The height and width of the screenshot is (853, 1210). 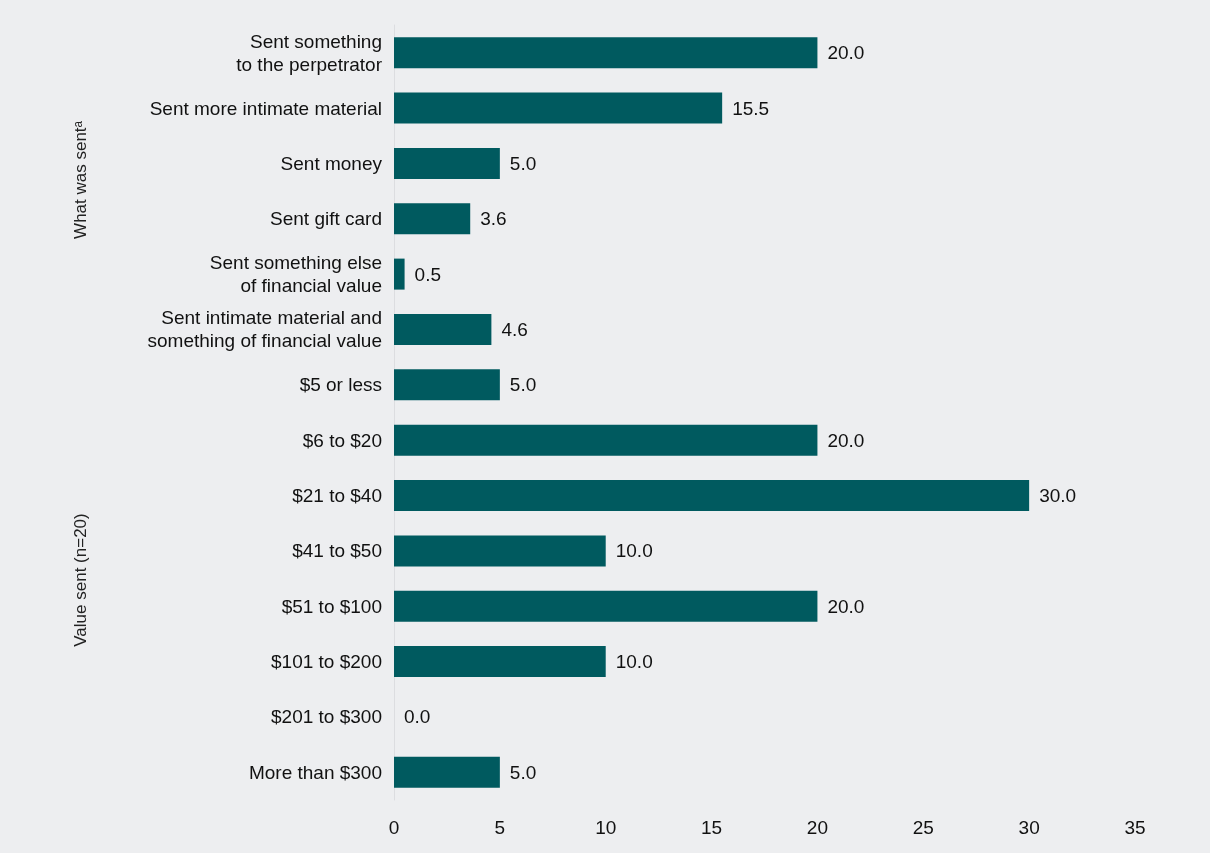 What do you see at coordinates (712, 827) in the screenshot?
I see `x-tick-label: 15` at bounding box center [712, 827].